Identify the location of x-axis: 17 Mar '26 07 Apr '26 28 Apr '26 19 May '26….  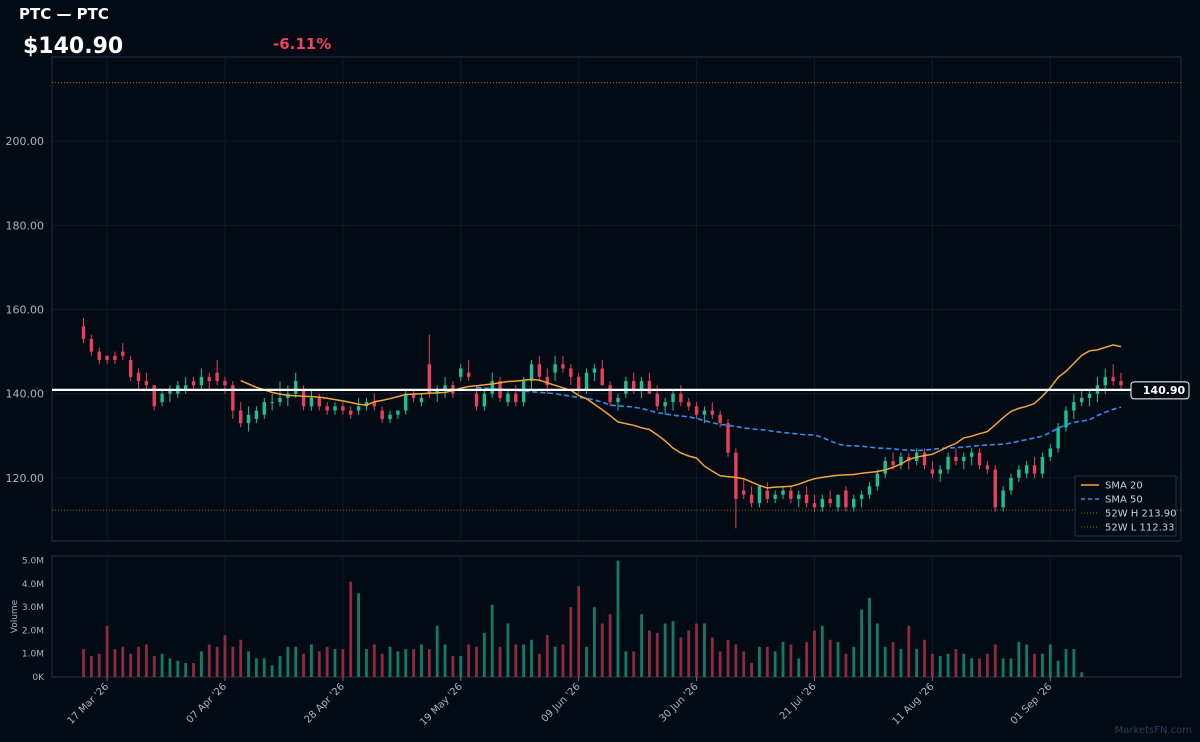
(560, 702).